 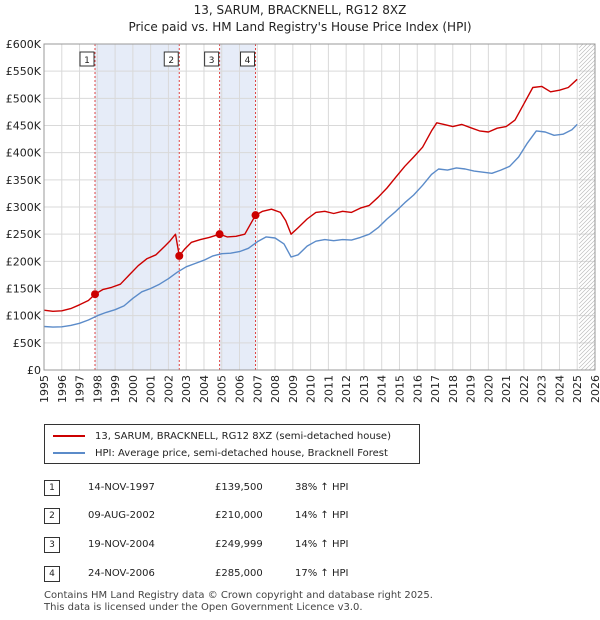 What do you see at coordinates (382, 389) in the screenshot?
I see `x-tick-label: 2014` at bounding box center [382, 389].